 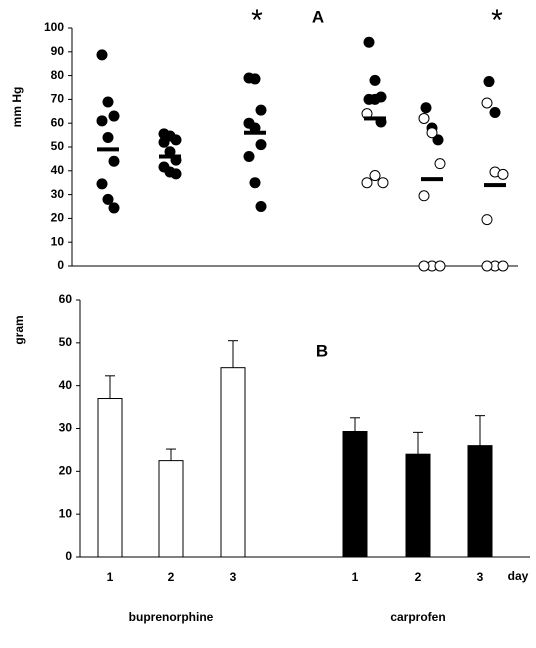 I want to click on y-axis-label: gram, so click(x=19, y=329).